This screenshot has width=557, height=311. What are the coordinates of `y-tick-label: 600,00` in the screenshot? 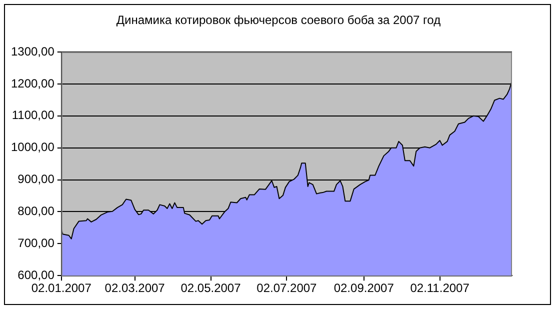 It's located at (36, 275).